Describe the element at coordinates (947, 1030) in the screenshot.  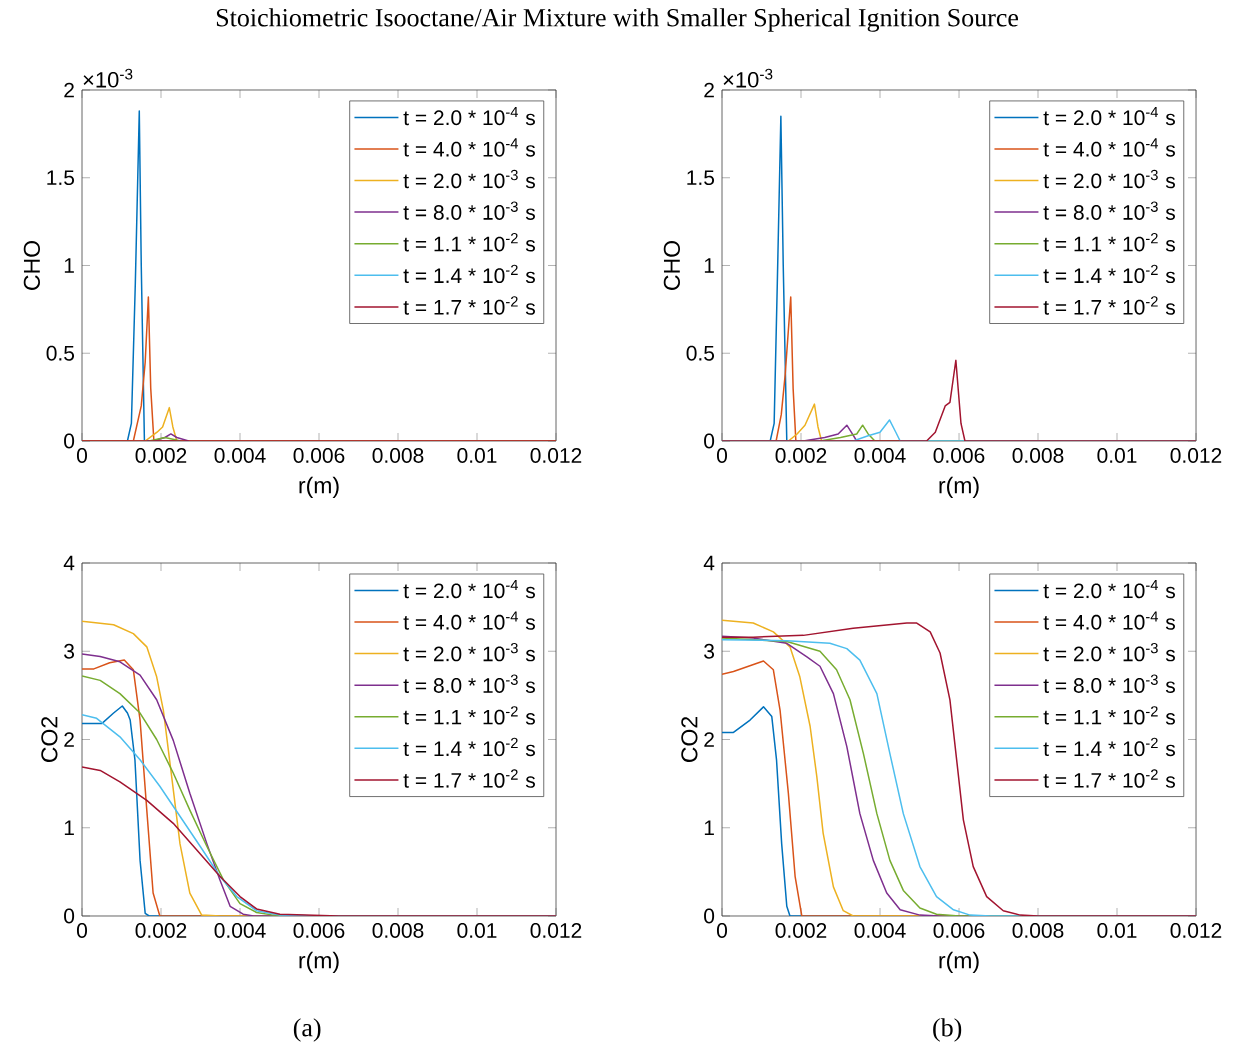
I see `text: (b)` at that location.